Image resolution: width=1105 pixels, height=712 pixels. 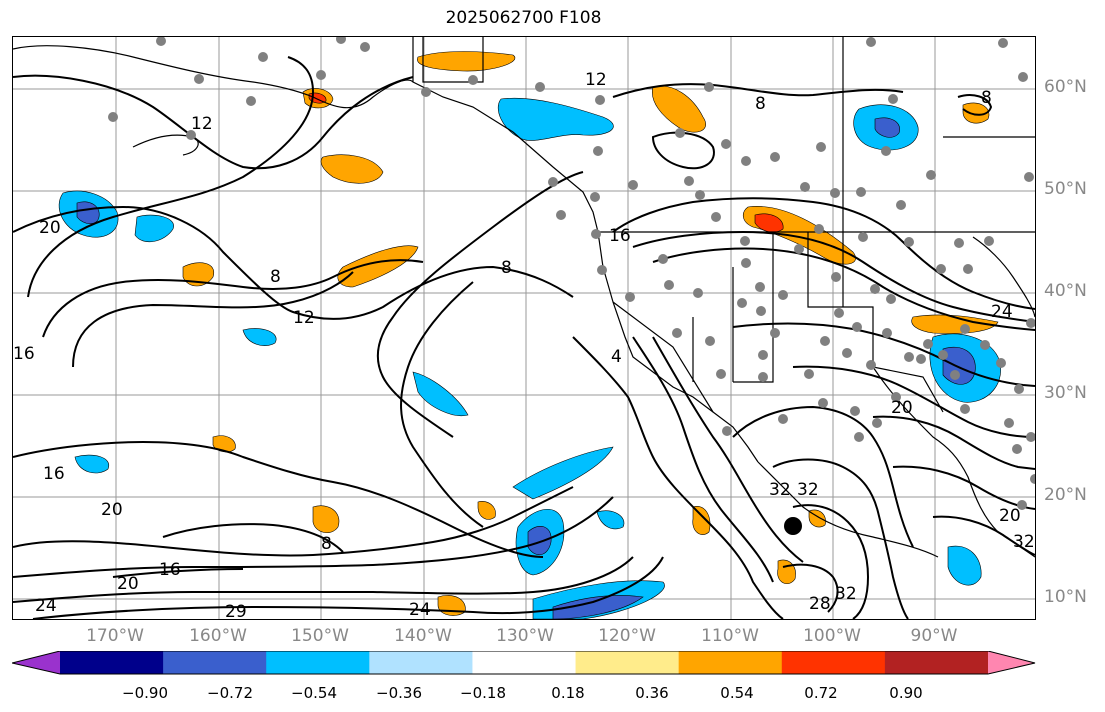 I want to click on lon-label-100w: 100°W, so click(x=832, y=636).